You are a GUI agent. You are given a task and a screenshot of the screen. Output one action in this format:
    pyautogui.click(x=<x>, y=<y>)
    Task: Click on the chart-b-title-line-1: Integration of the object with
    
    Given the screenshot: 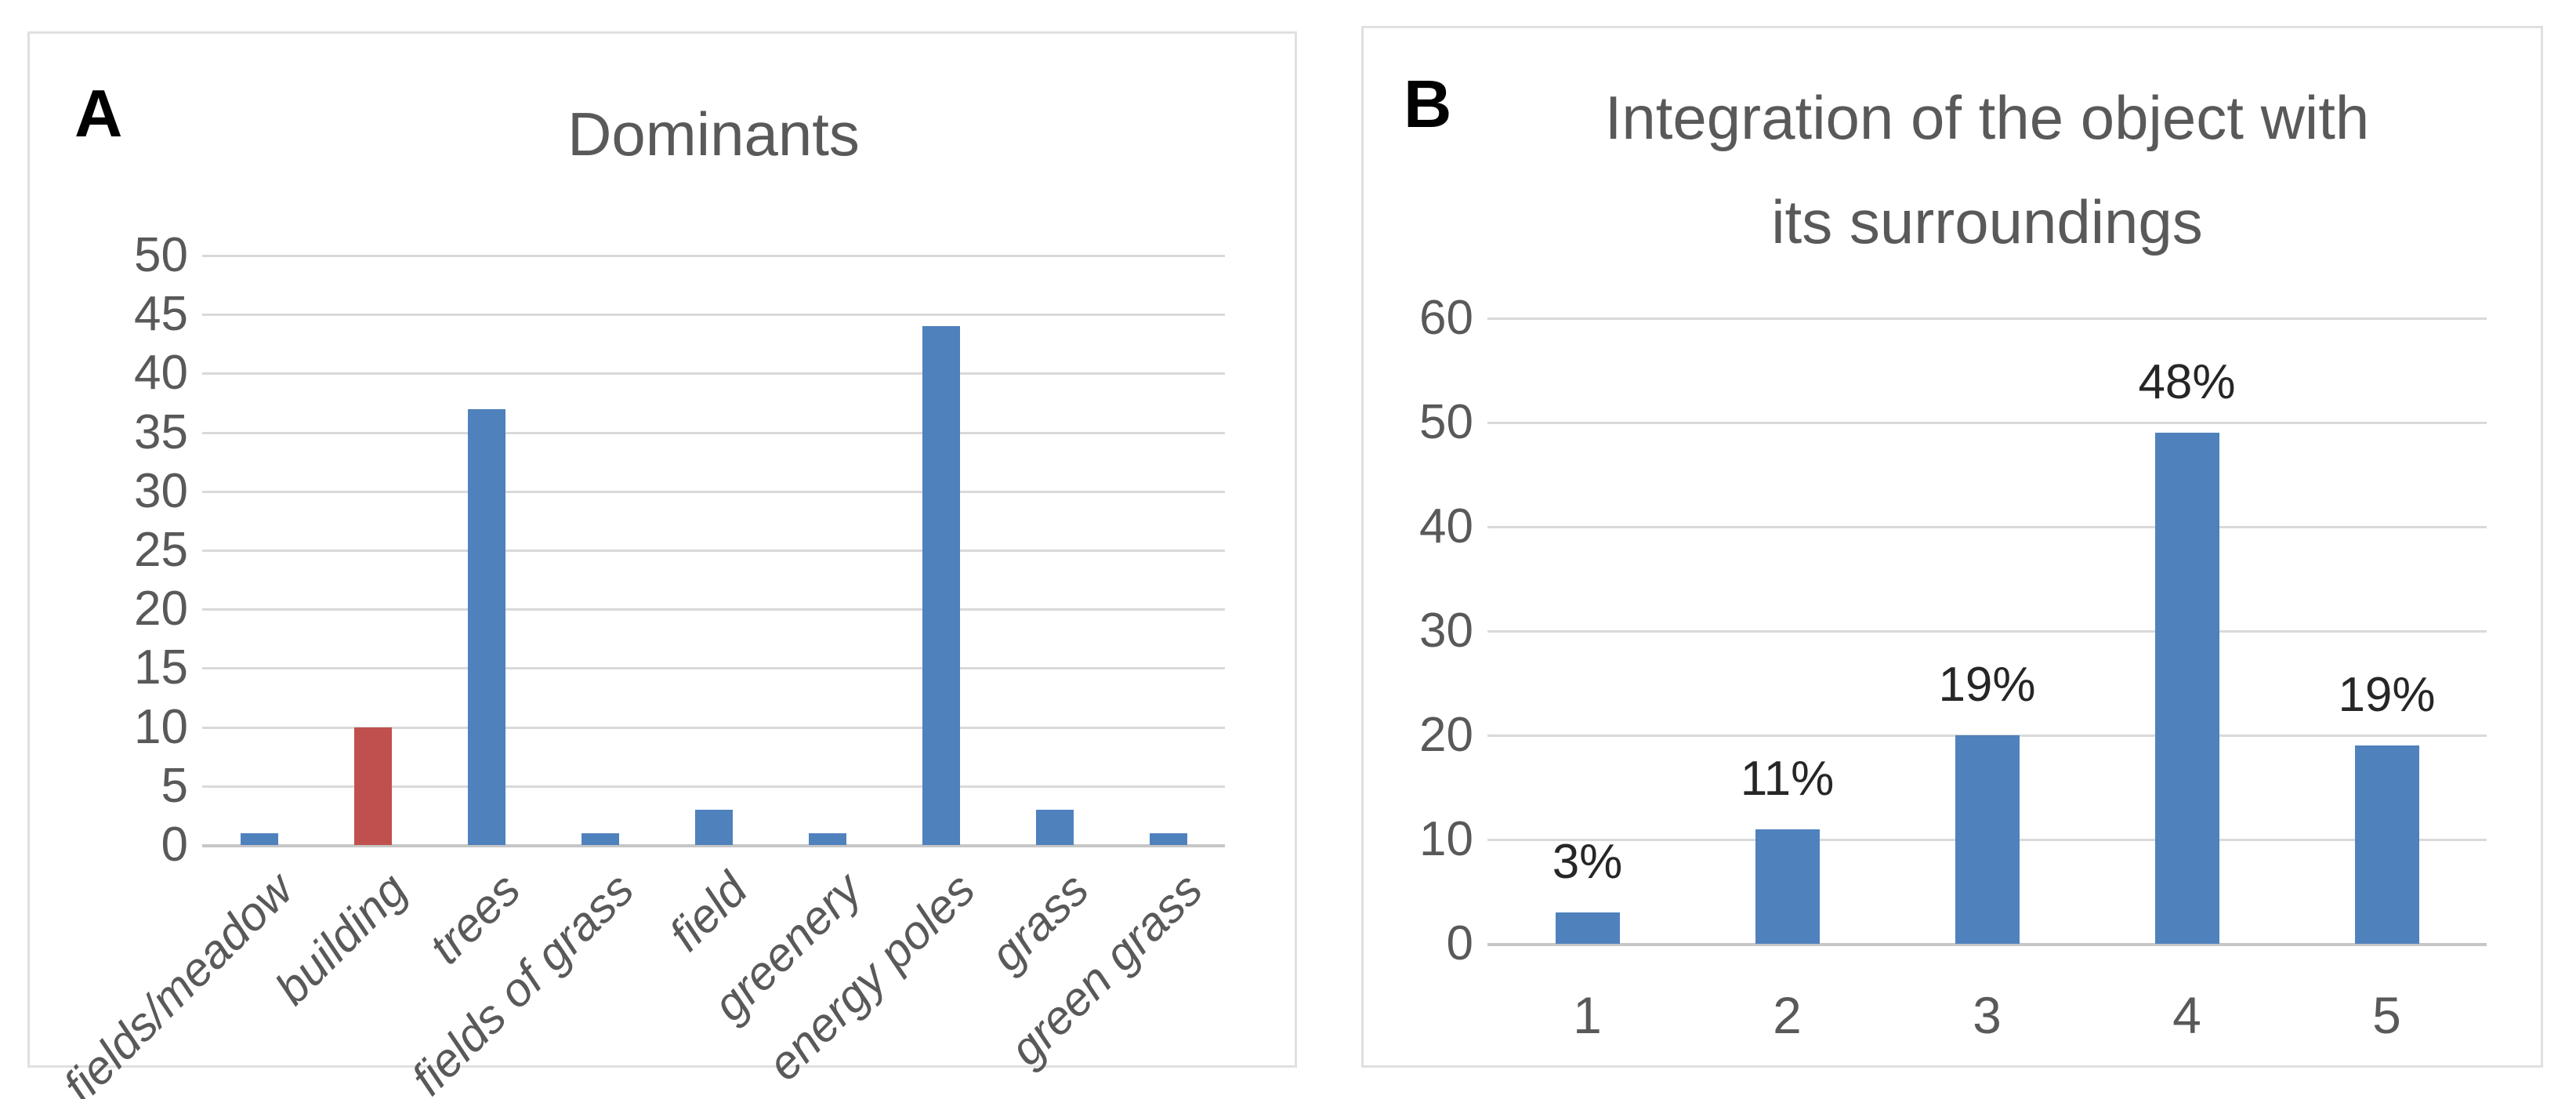 What is the action you would take?
    pyautogui.click(x=1987, y=118)
    